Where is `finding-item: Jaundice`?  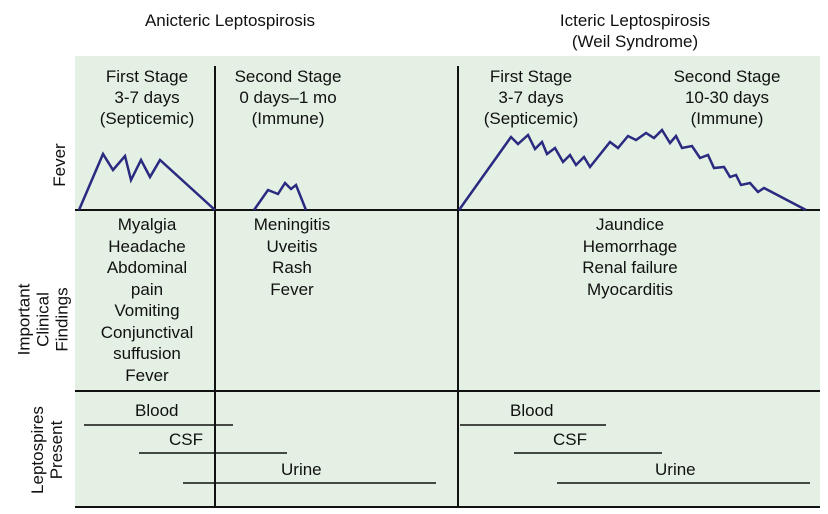
finding-item: Jaundice is located at coordinates (630, 224).